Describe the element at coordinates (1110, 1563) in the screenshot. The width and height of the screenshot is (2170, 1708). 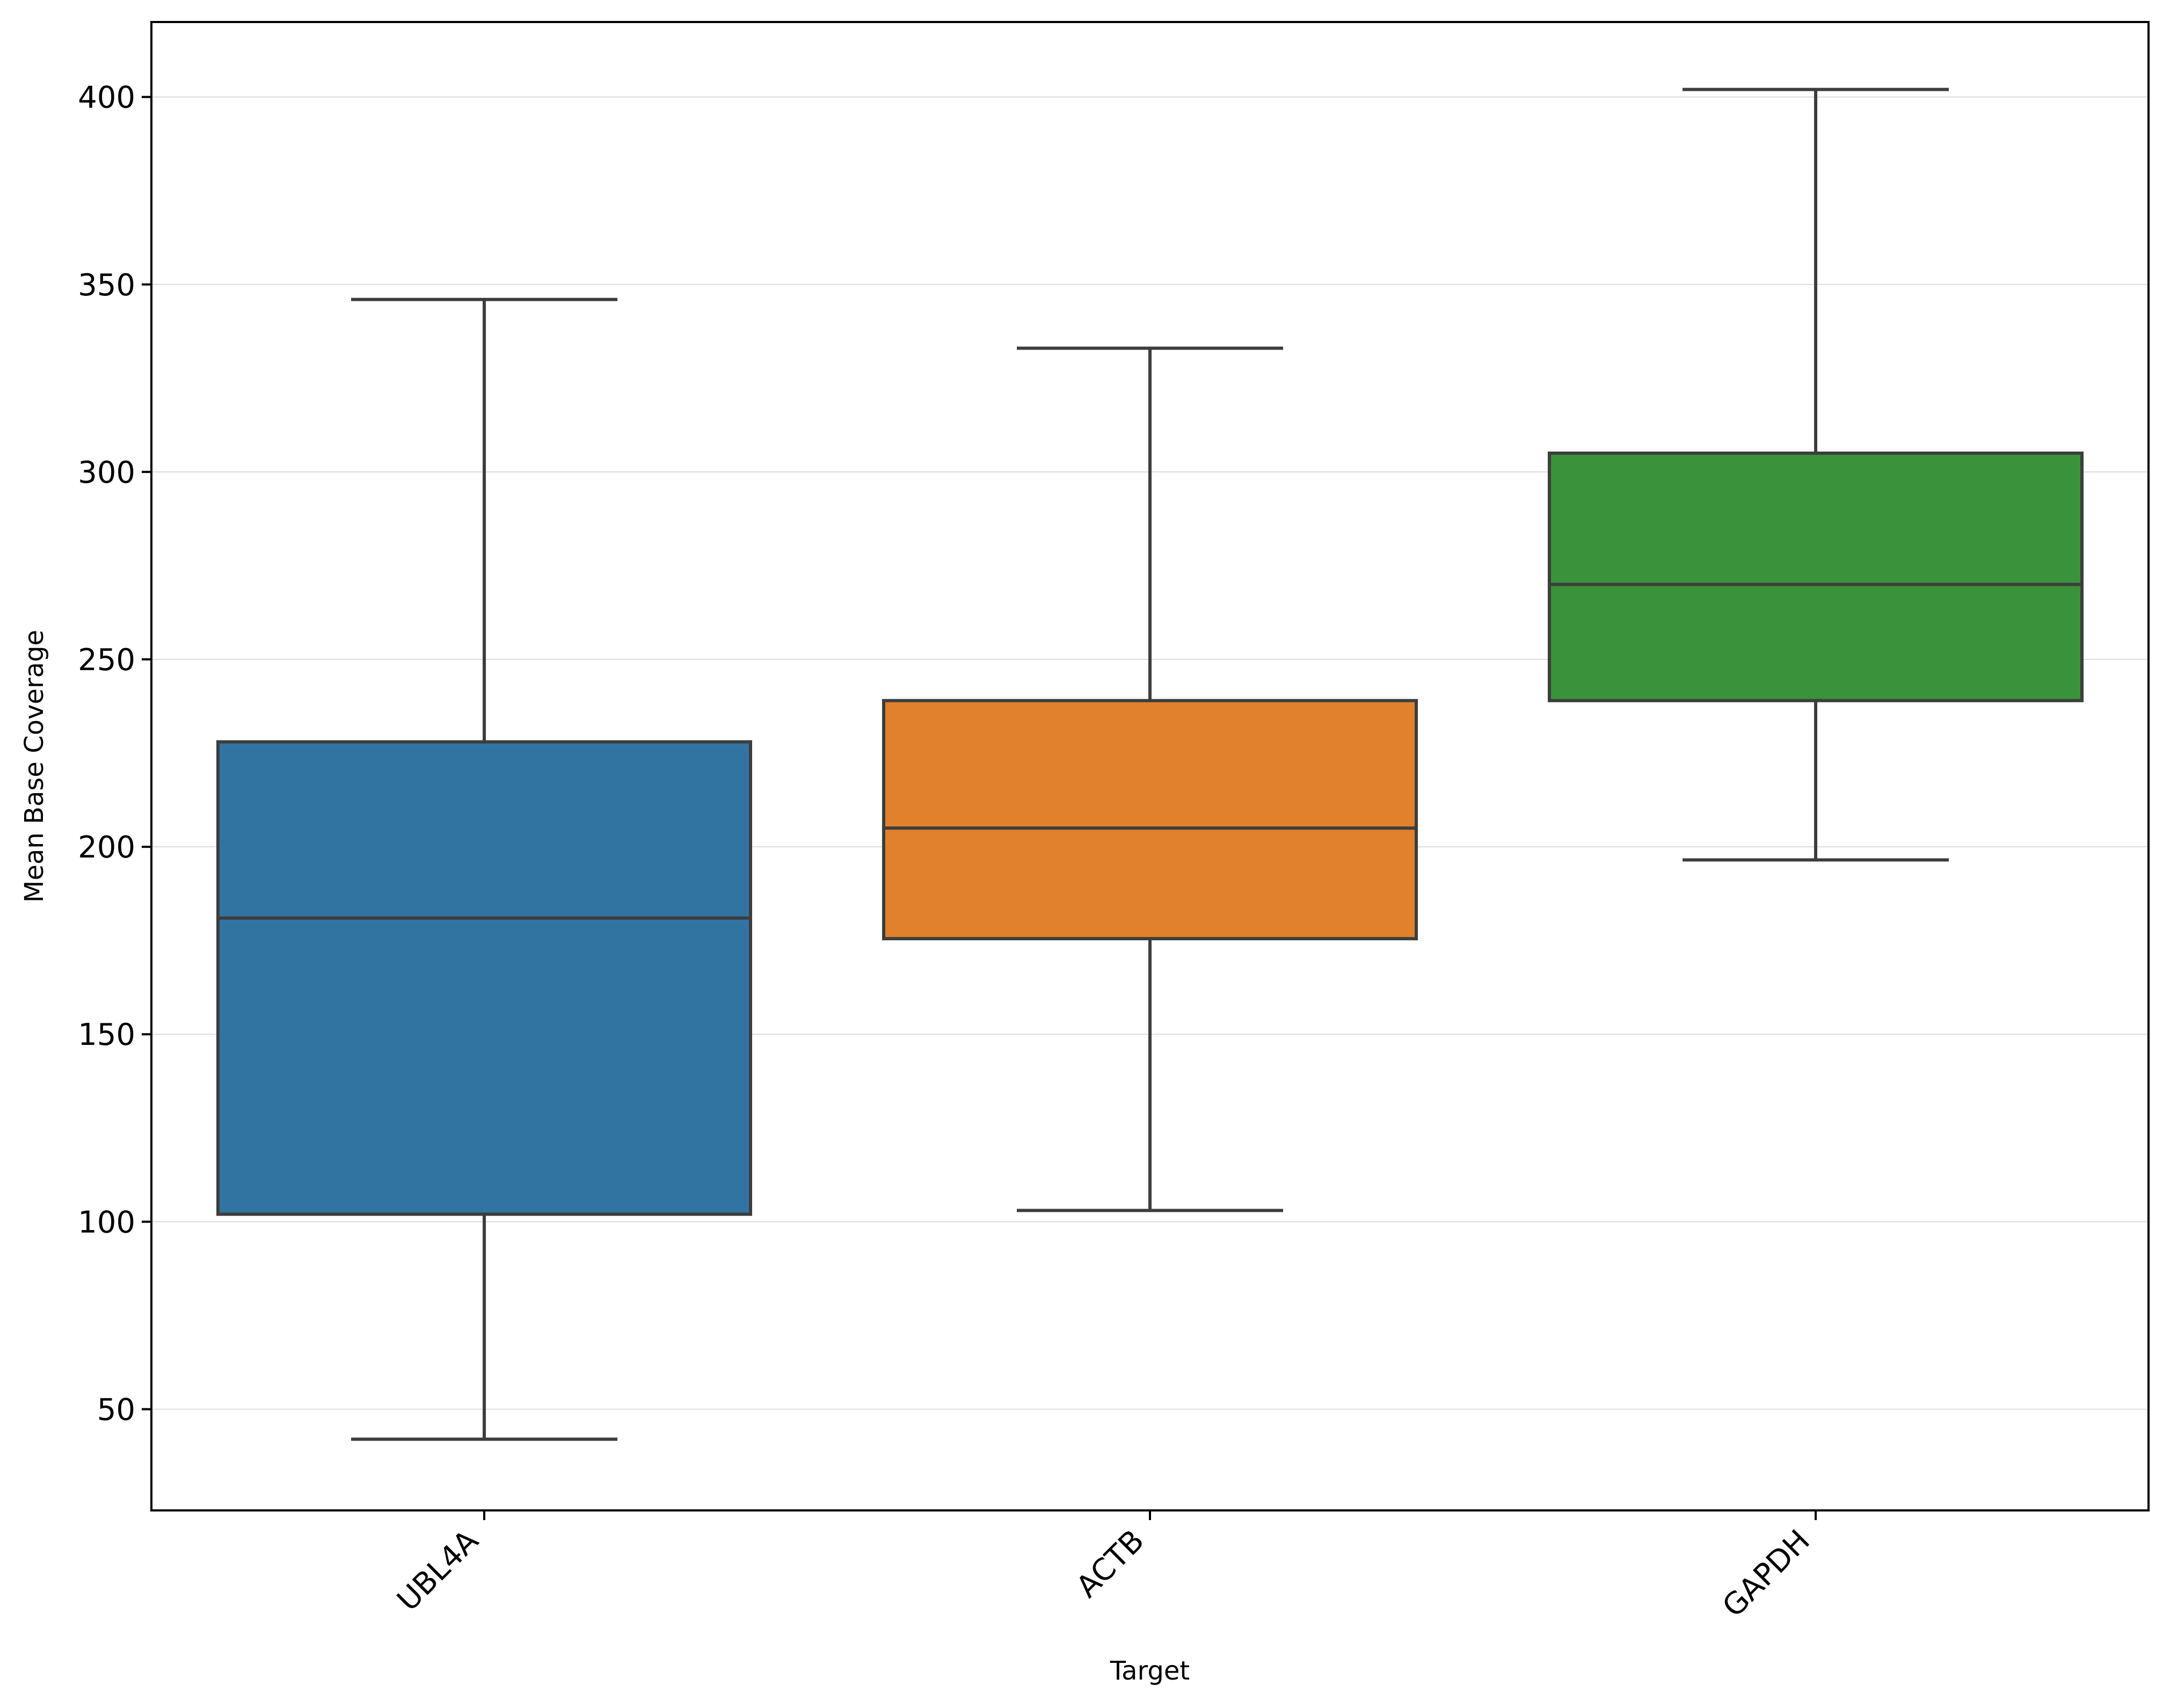
I see `x-tick-label: ACTB` at that location.